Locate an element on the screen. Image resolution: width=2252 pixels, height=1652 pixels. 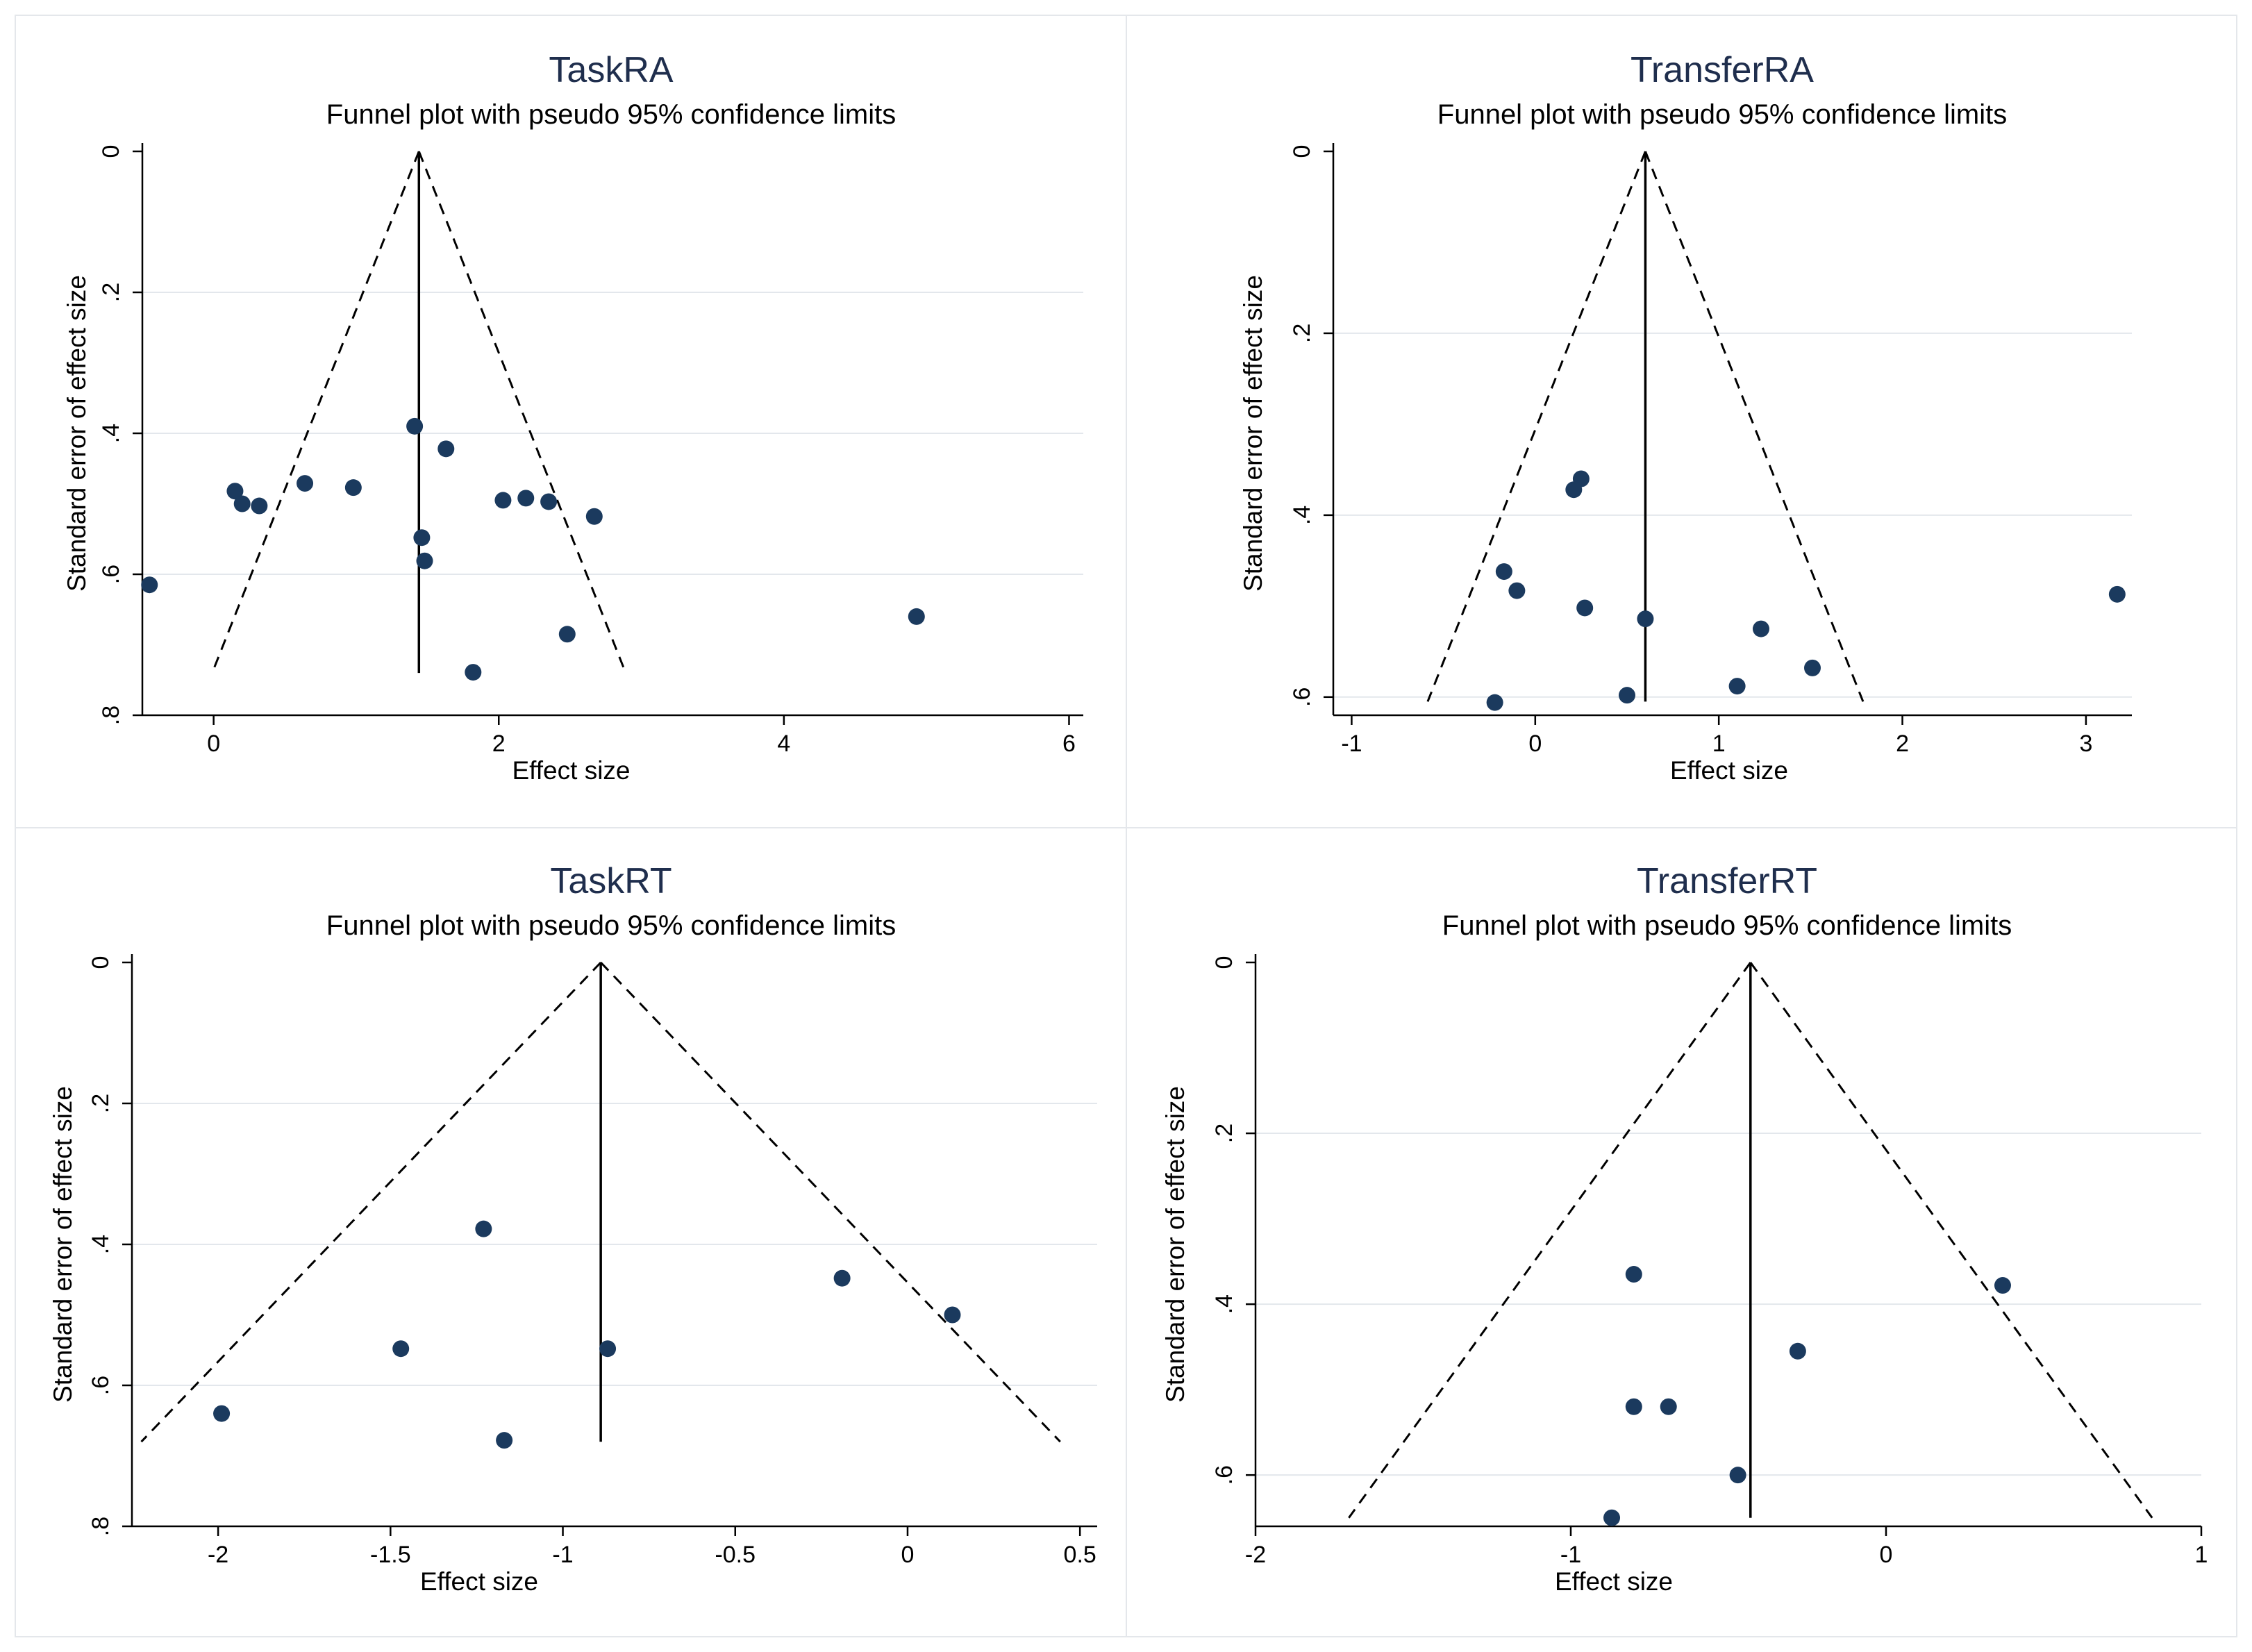
chart-title: TransferRA is located at coordinates (1722, 70).